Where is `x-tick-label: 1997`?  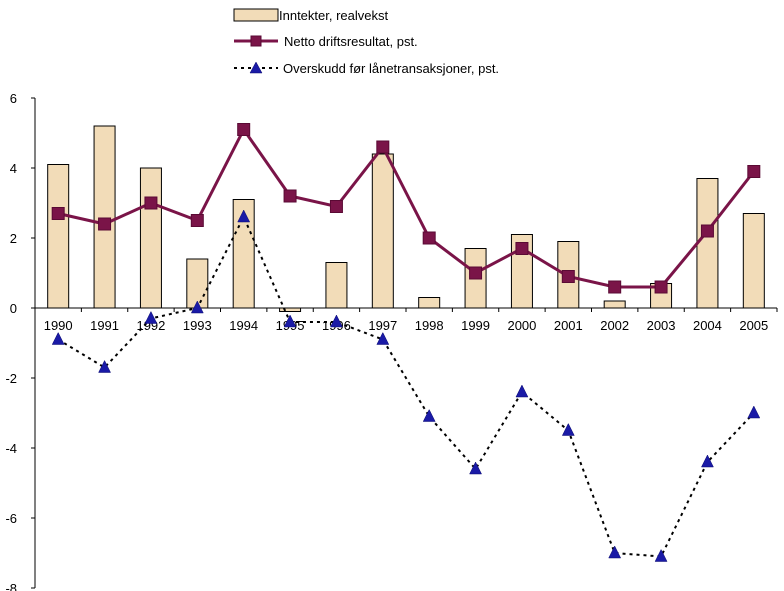
x-tick-label: 1997 is located at coordinates (382, 325).